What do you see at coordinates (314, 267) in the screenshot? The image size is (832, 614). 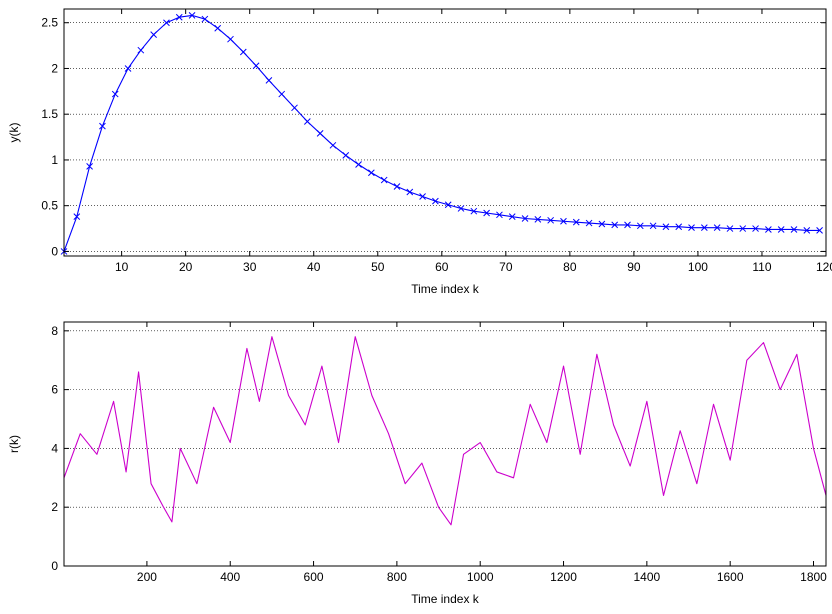 I see `top-x-tick-label: 40` at bounding box center [314, 267].